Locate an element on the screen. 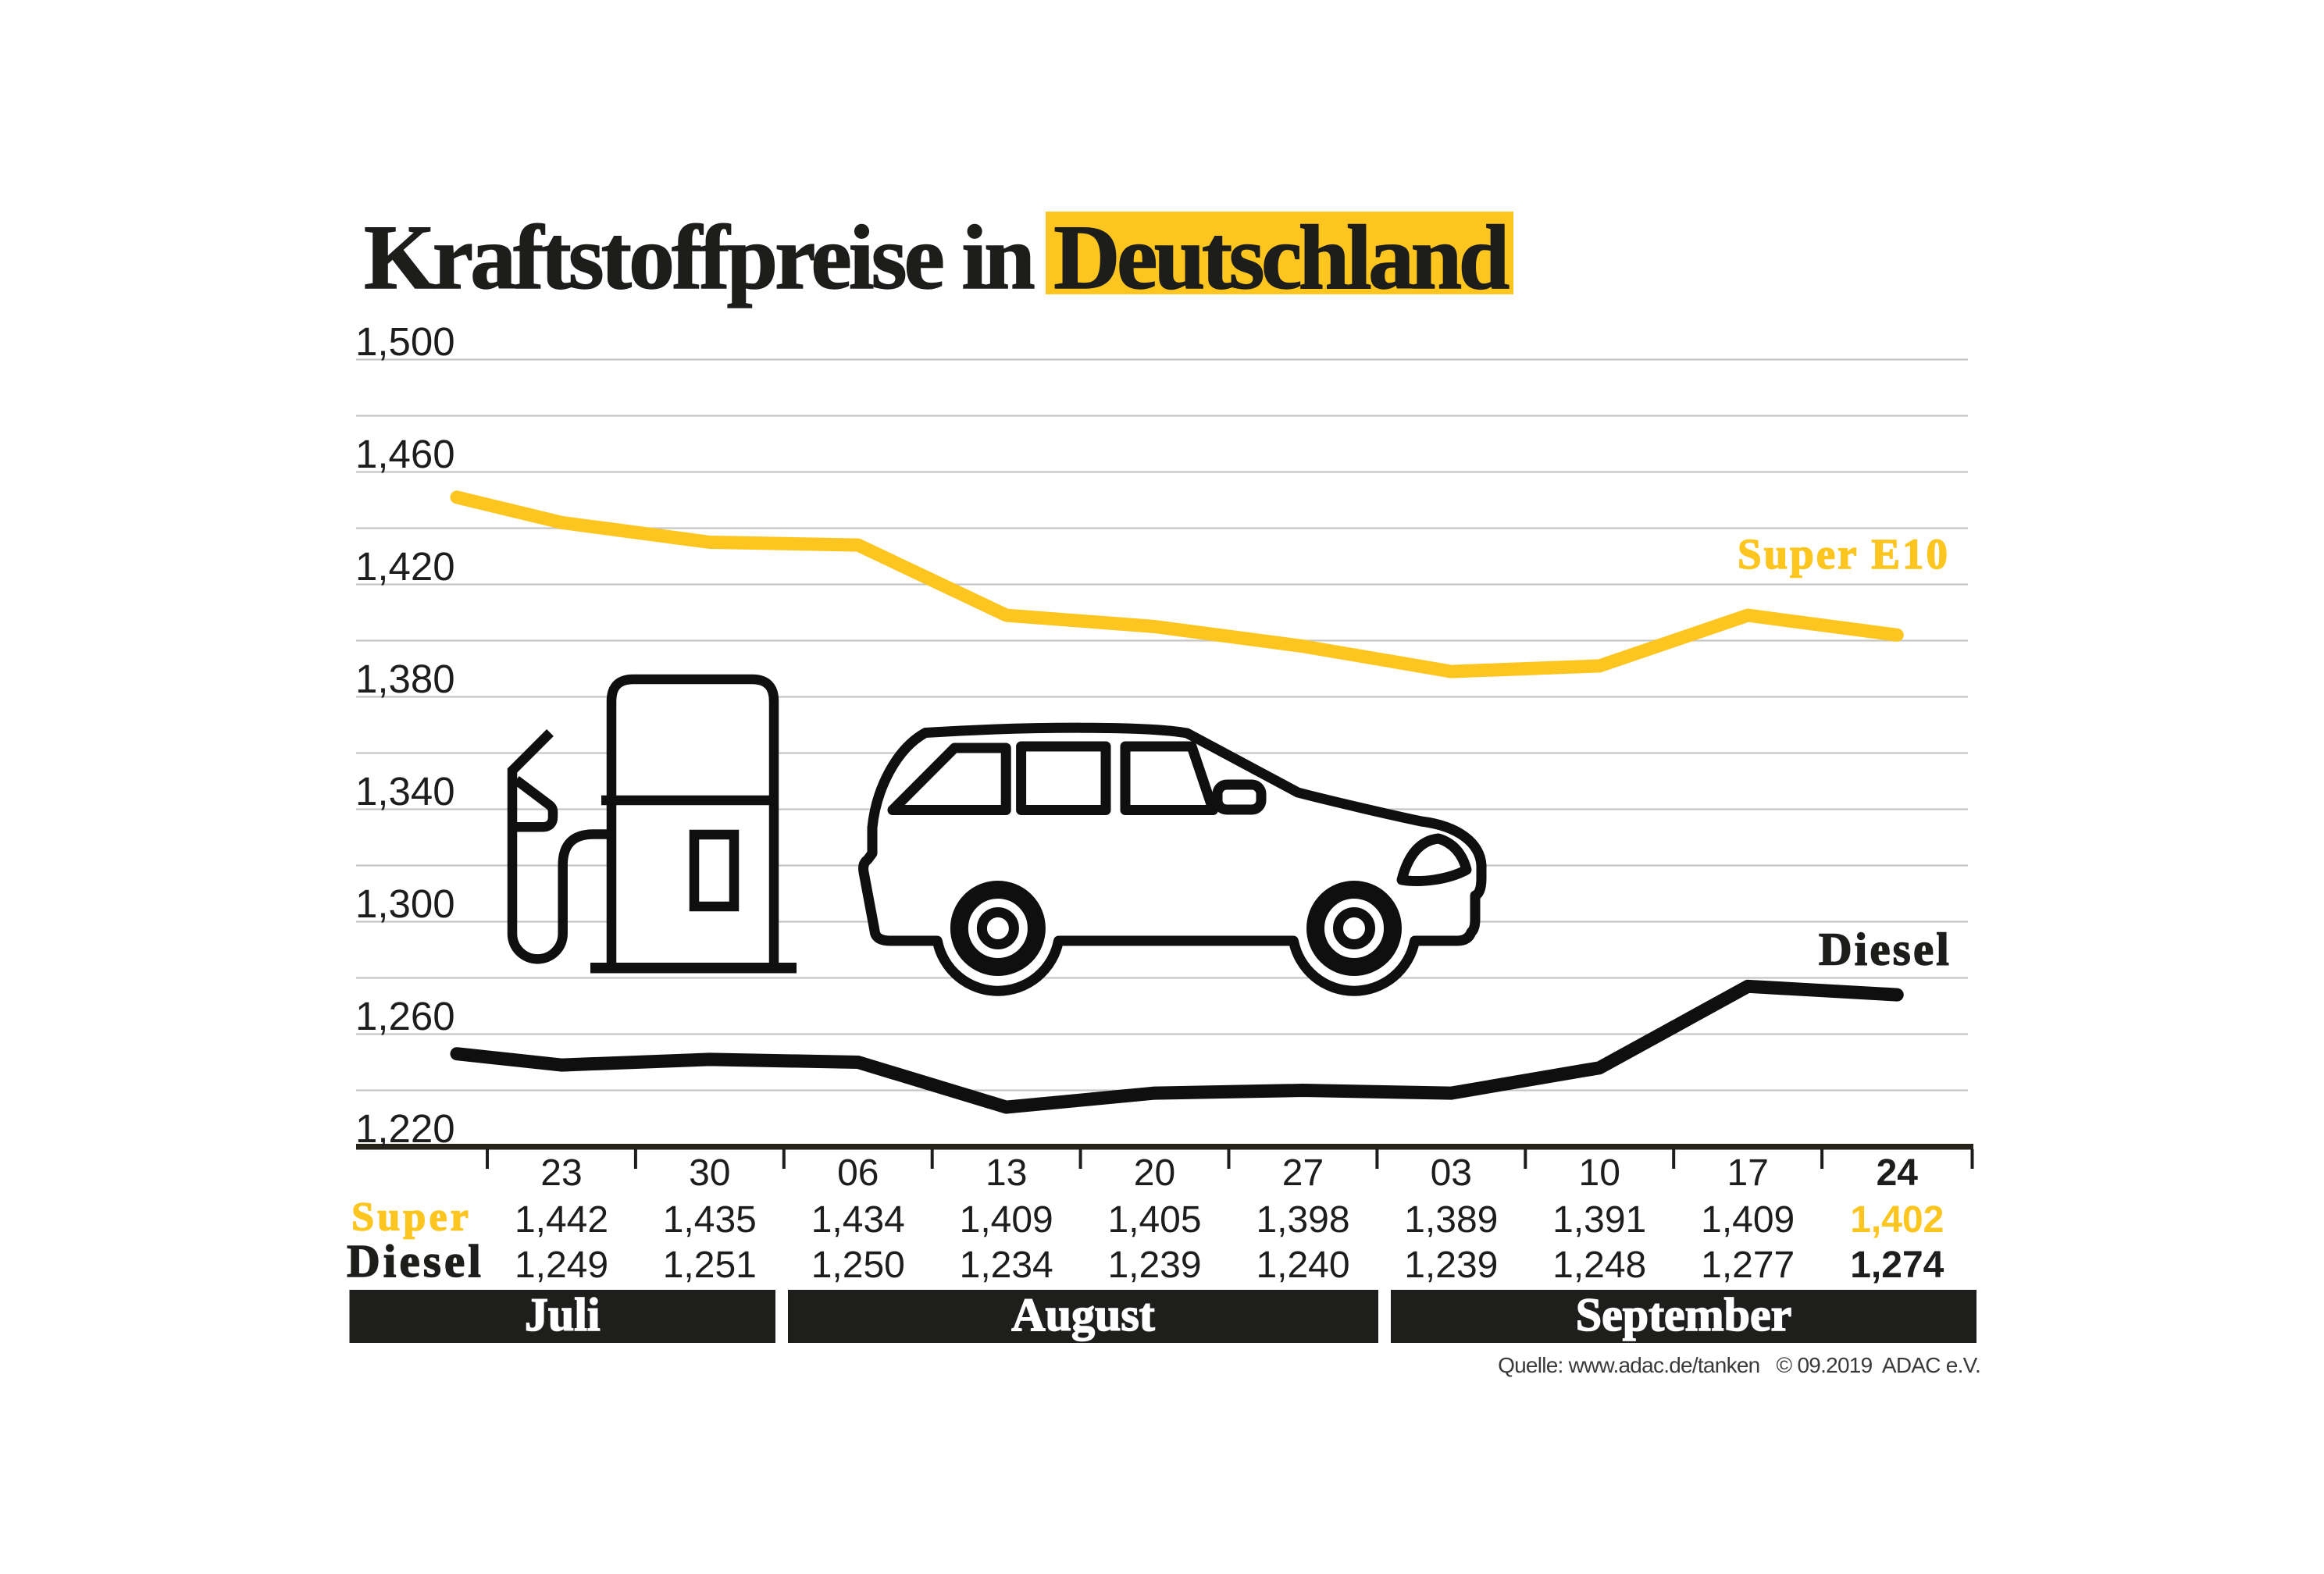 This screenshot has height=1574, width=2324. svg-text: 1,500 is located at coordinates (405, 341).